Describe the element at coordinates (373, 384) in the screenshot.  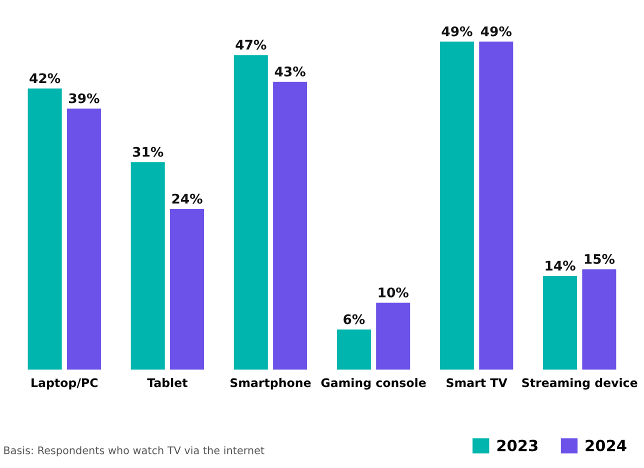
I see `x-tick-label: Gaming console` at that location.